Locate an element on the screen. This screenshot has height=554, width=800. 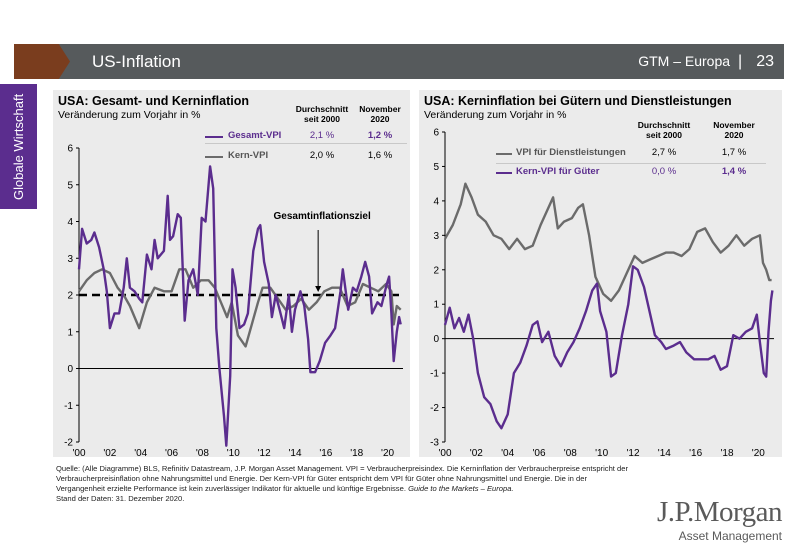
x-tick-label-left: '18 is located at coordinates (356, 452).